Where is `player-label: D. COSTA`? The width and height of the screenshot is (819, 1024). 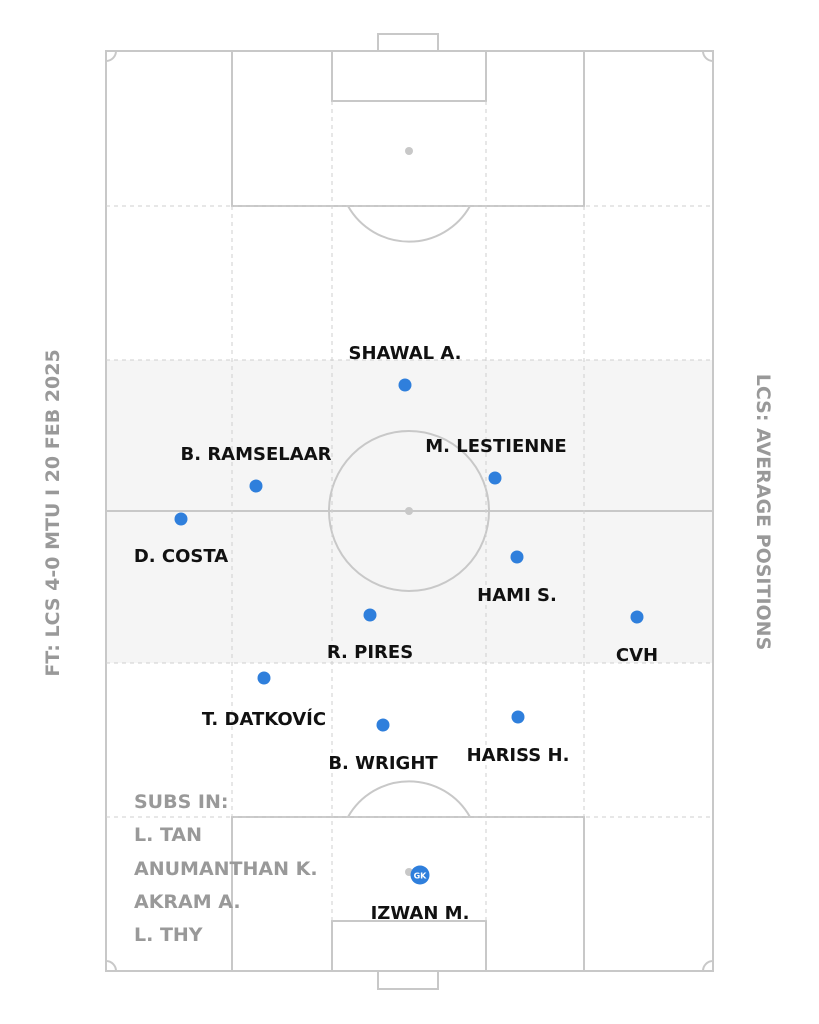 player-label: D. COSTA is located at coordinates (181, 556).